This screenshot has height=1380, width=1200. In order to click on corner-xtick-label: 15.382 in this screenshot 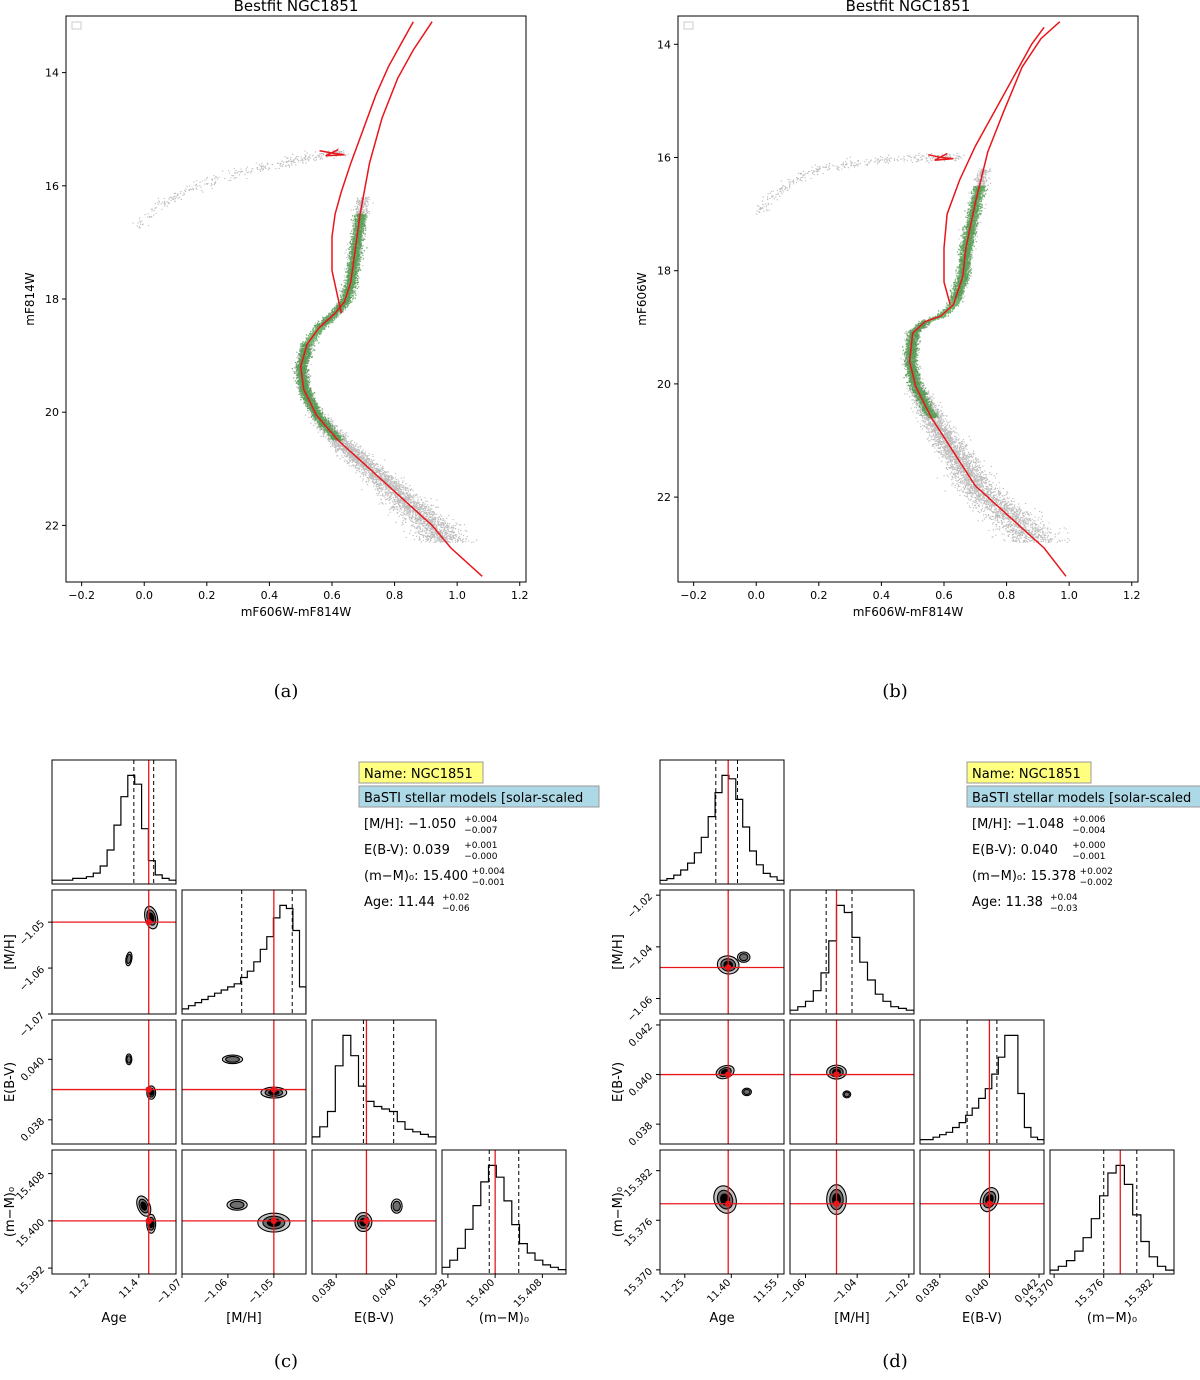, I will do `click(1139, 1293)`.